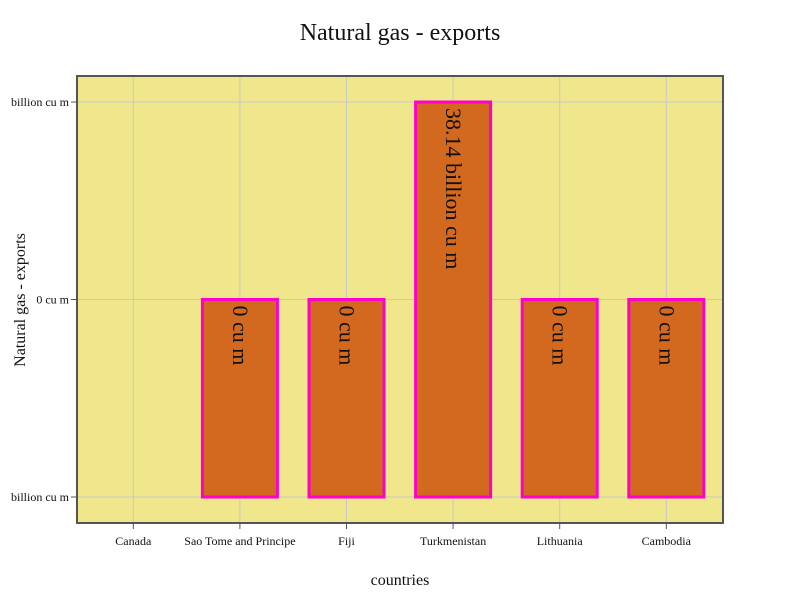 The image size is (800, 600). What do you see at coordinates (52, 300) in the screenshot?
I see `y-tick-label: 0 cu m` at bounding box center [52, 300].